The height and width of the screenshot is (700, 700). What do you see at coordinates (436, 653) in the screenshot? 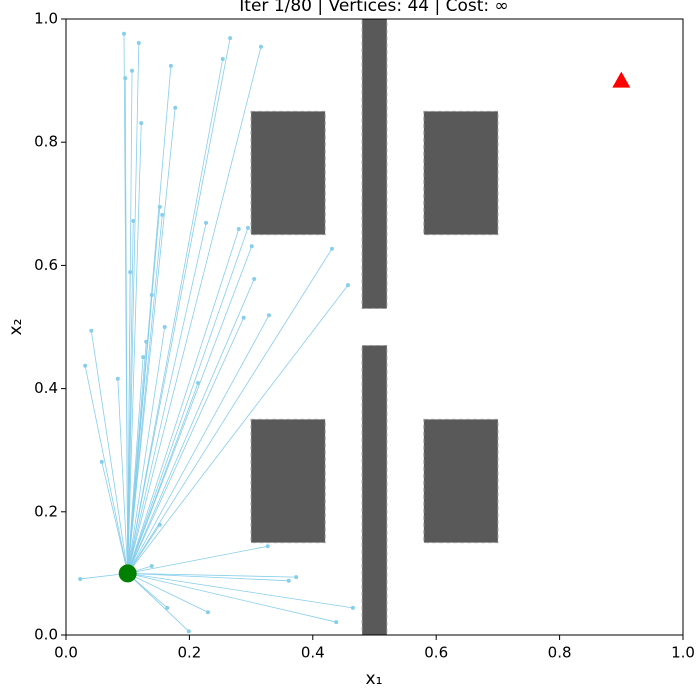
I see `x-tick-label: 0.6` at bounding box center [436, 653].